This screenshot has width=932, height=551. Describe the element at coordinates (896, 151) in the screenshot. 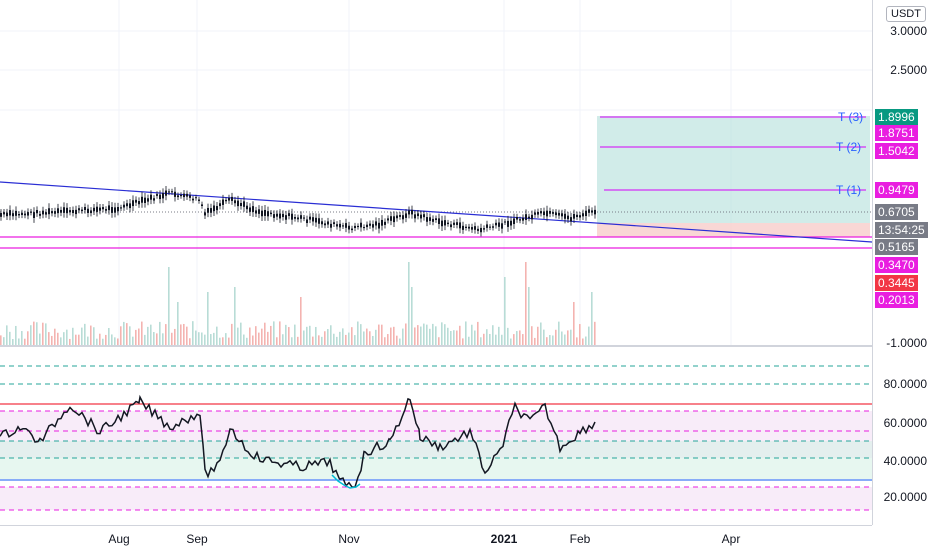

I see `price-tag-target-2: 1.5042` at that location.